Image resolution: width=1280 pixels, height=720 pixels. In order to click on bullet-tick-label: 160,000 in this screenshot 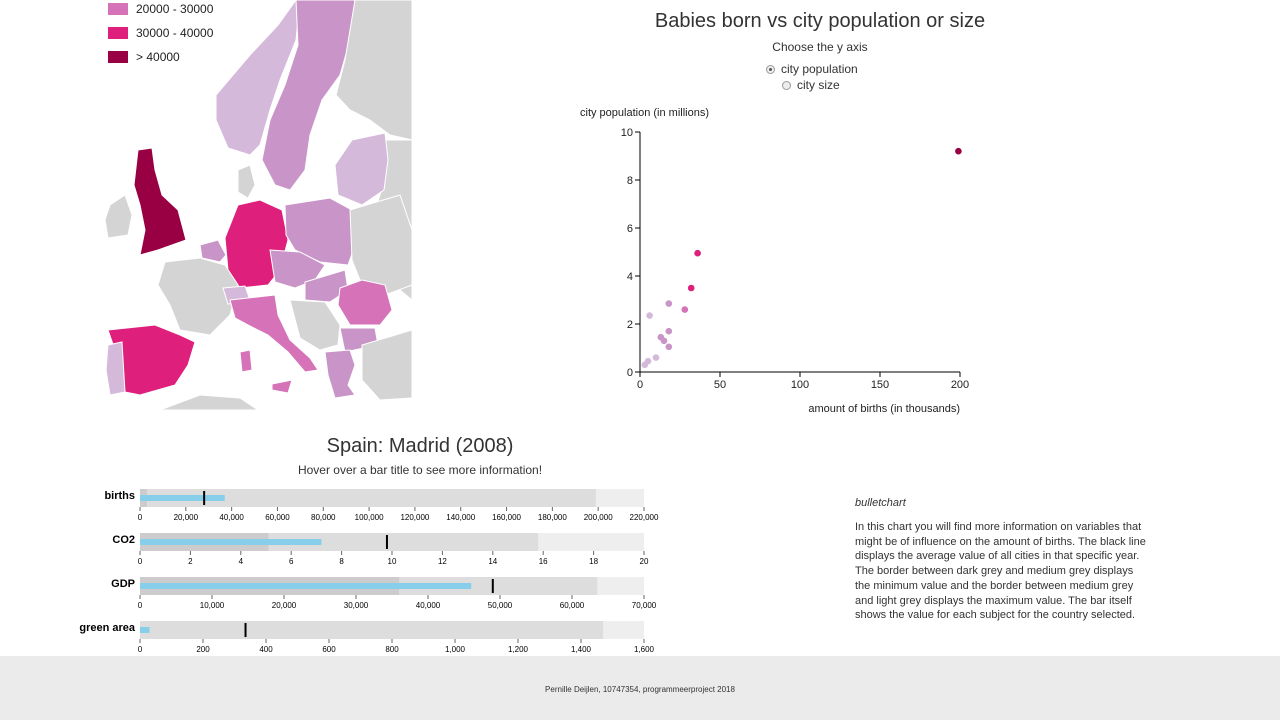, I will do `click(506, 517)`.